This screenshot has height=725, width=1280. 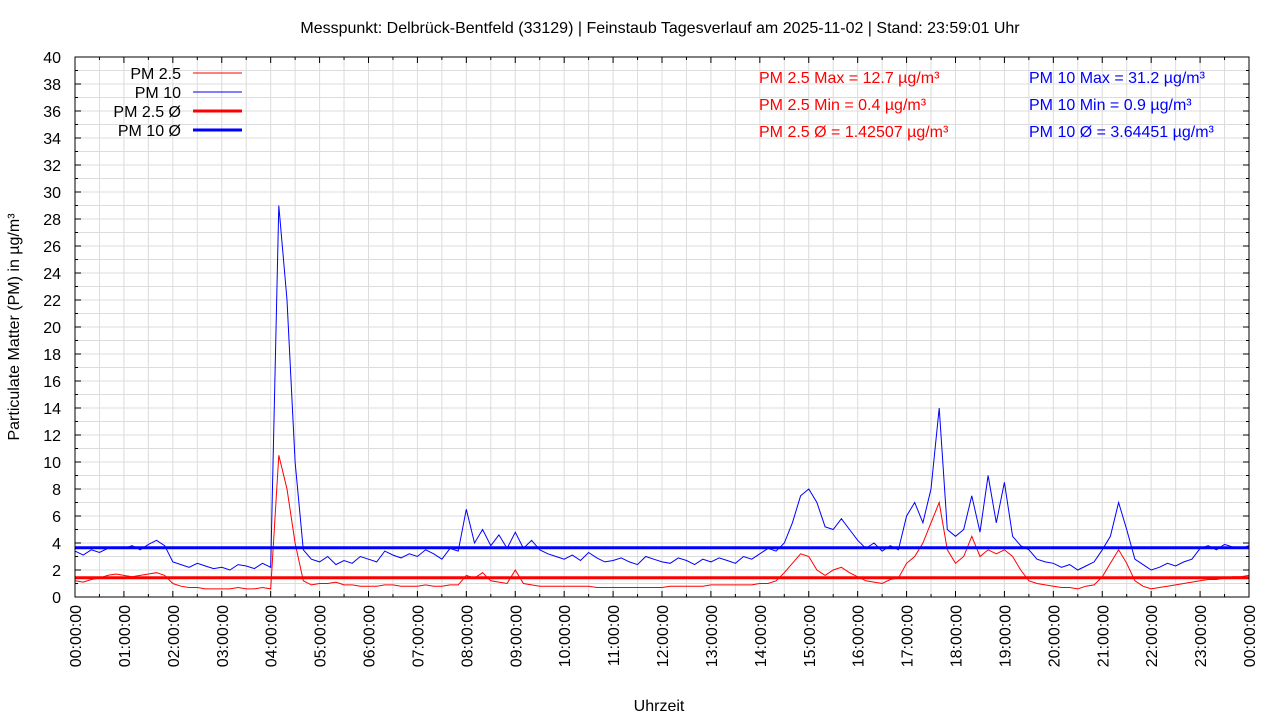 What do you see at coordinates (52, 166) in the screenshot?
I see `y-tick-label: 32` at bounding box center [52, 166].